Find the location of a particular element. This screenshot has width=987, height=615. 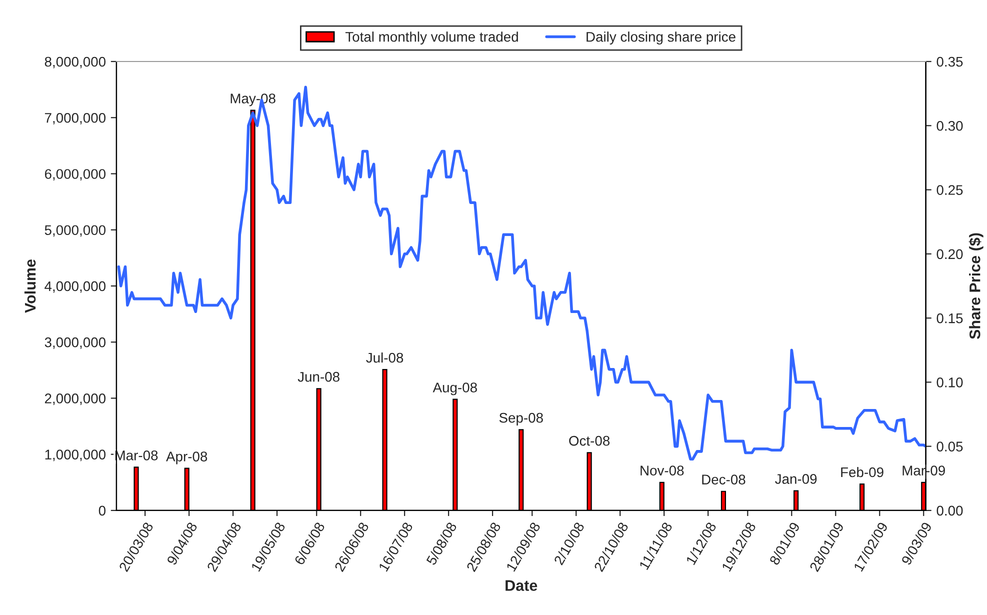

y2-tick-label: 0.25 is located at coordinates (949, 190).